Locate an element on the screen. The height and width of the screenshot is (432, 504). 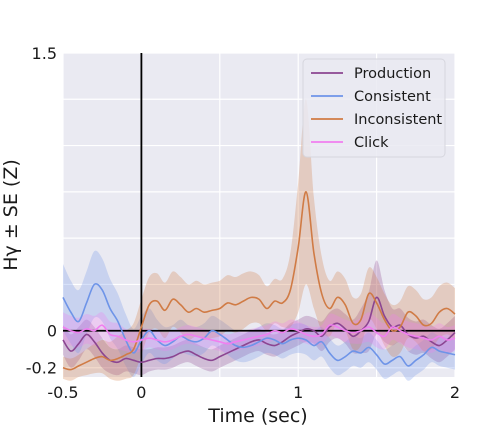
x-tick-label: -0.5 is located at coordinates (62, 392).